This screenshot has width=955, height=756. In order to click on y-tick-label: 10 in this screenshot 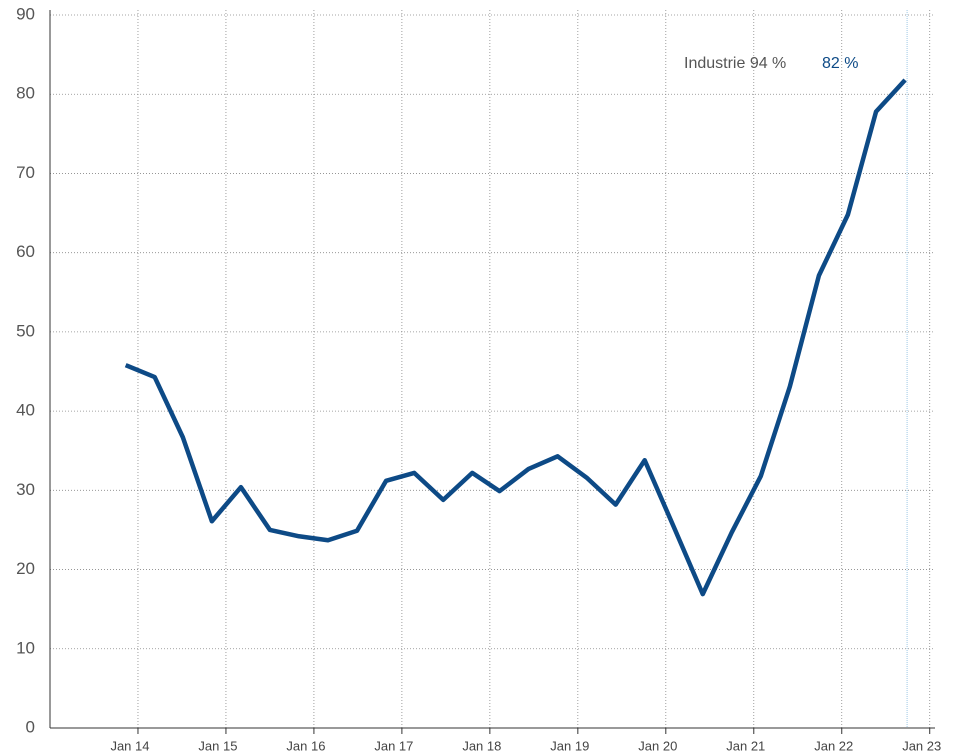, I will do `click(25, 647)`.